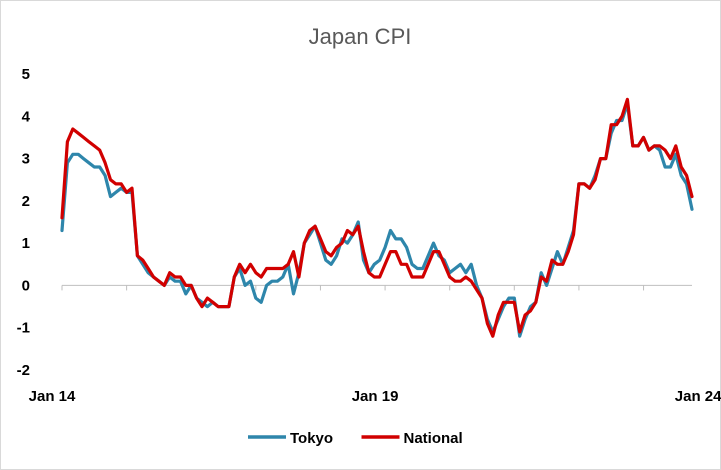  What do you see at coordinates (433, 438) in the screenshot?
I see `legend-label-national: National` at bounding box center [433, 438].